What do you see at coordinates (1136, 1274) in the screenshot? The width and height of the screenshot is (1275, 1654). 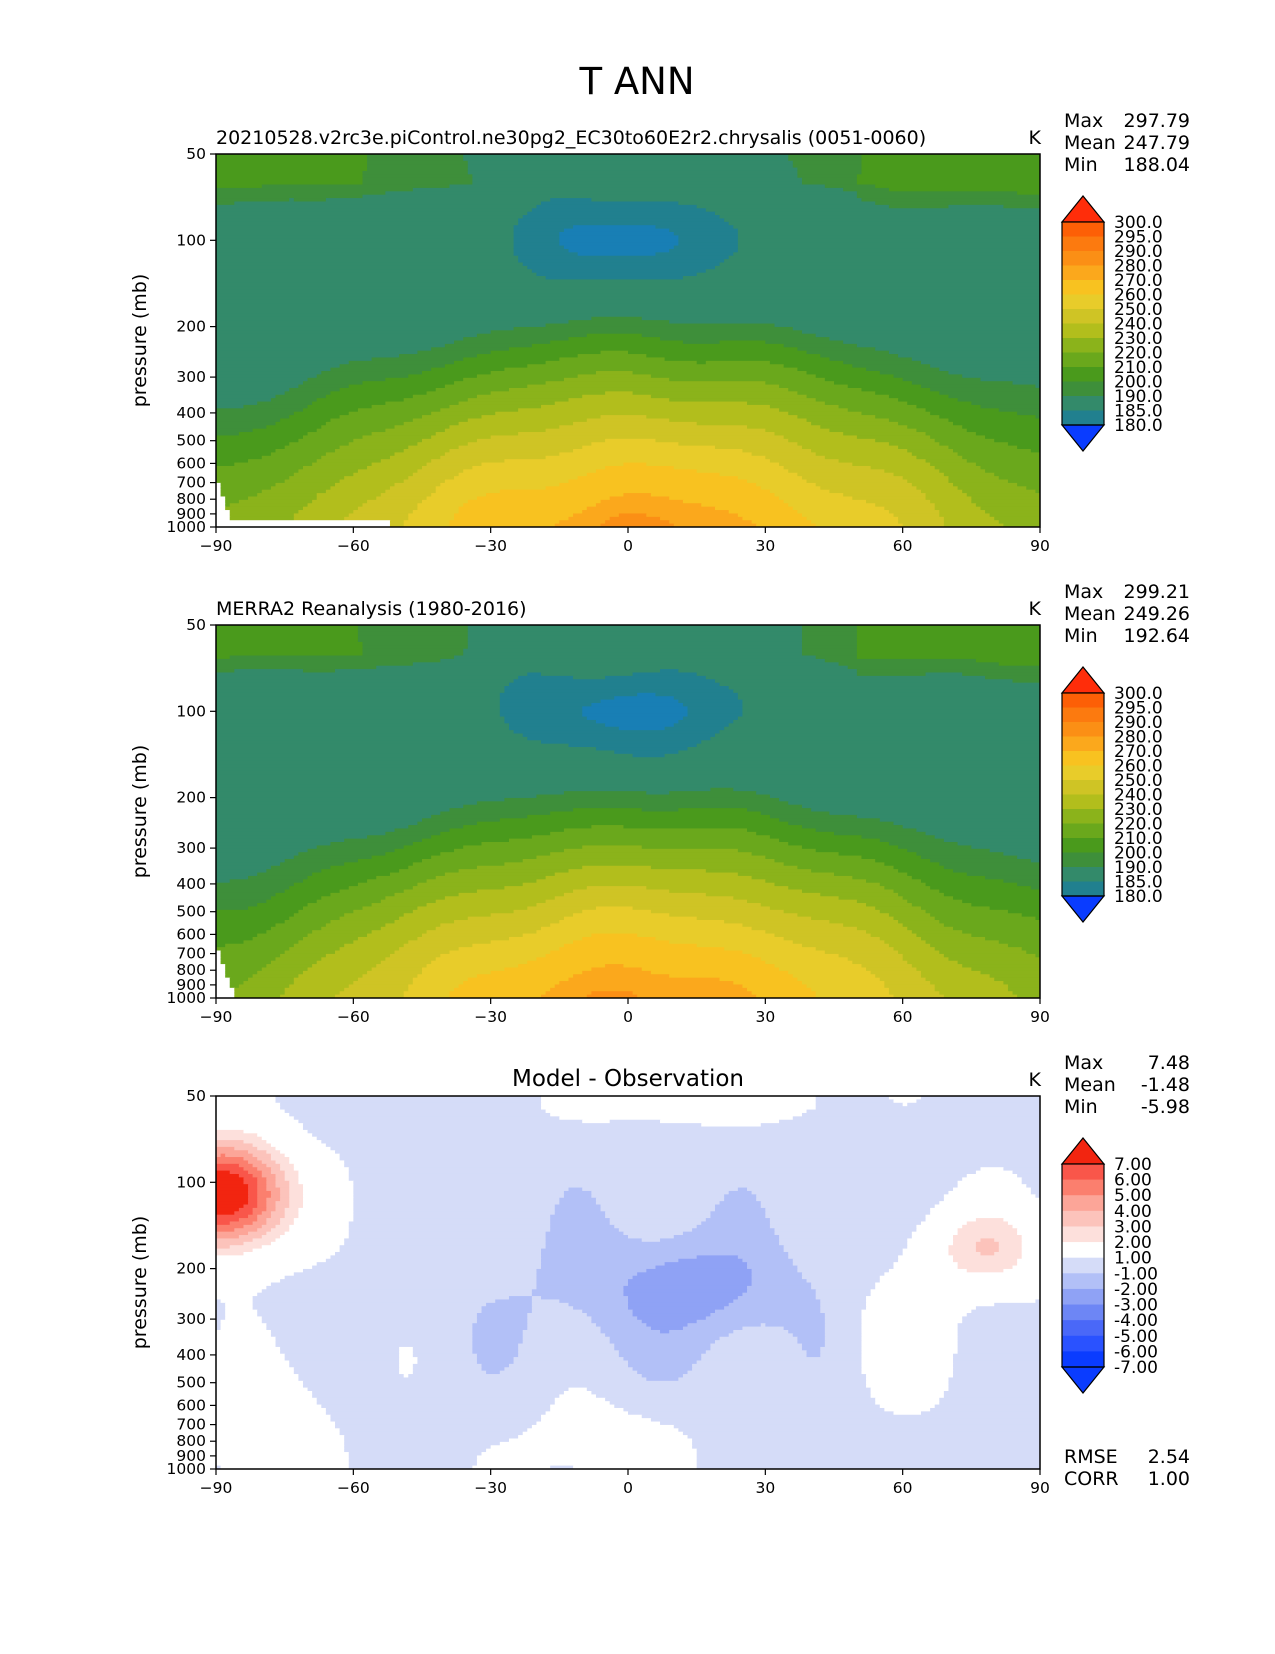 I see `colorbar-label: -1.00` at bounding box center [1136, 1274].